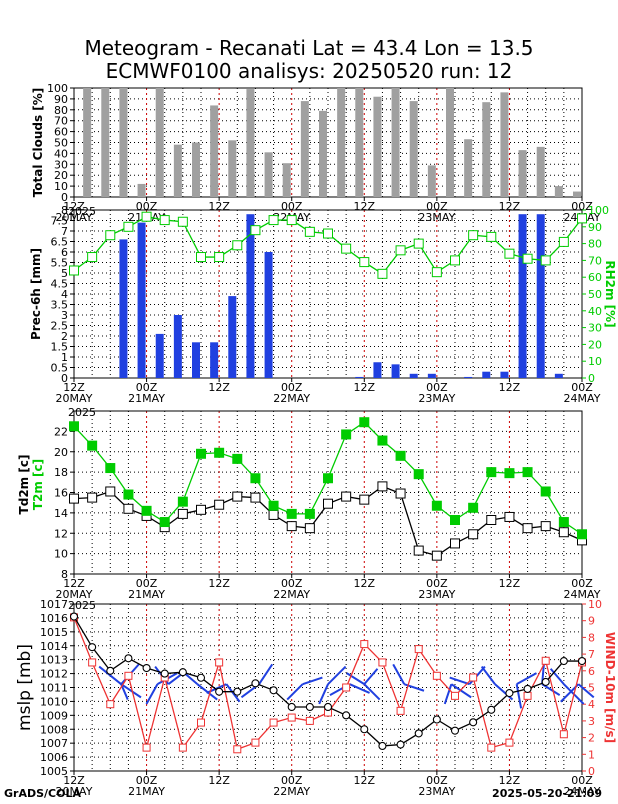  What do you see at coordinates (60, 284) in the screenshot?
I see `y-tick-label: 4.5` at bounding box center [60, 284].